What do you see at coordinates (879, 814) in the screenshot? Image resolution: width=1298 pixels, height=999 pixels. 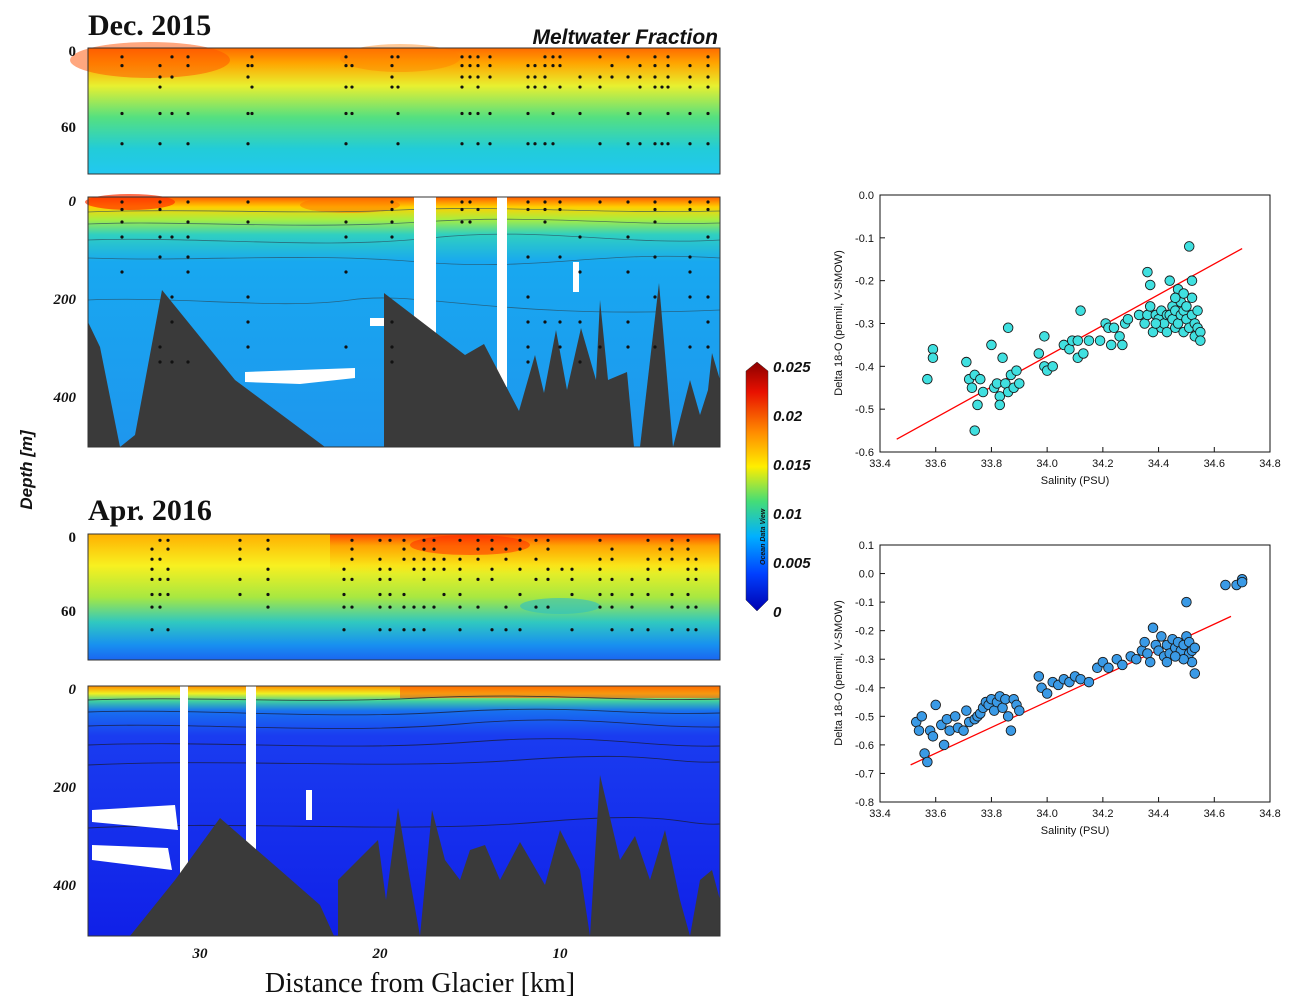 I see `x-tick-label: 33.4` at bounding box center [879, 814].